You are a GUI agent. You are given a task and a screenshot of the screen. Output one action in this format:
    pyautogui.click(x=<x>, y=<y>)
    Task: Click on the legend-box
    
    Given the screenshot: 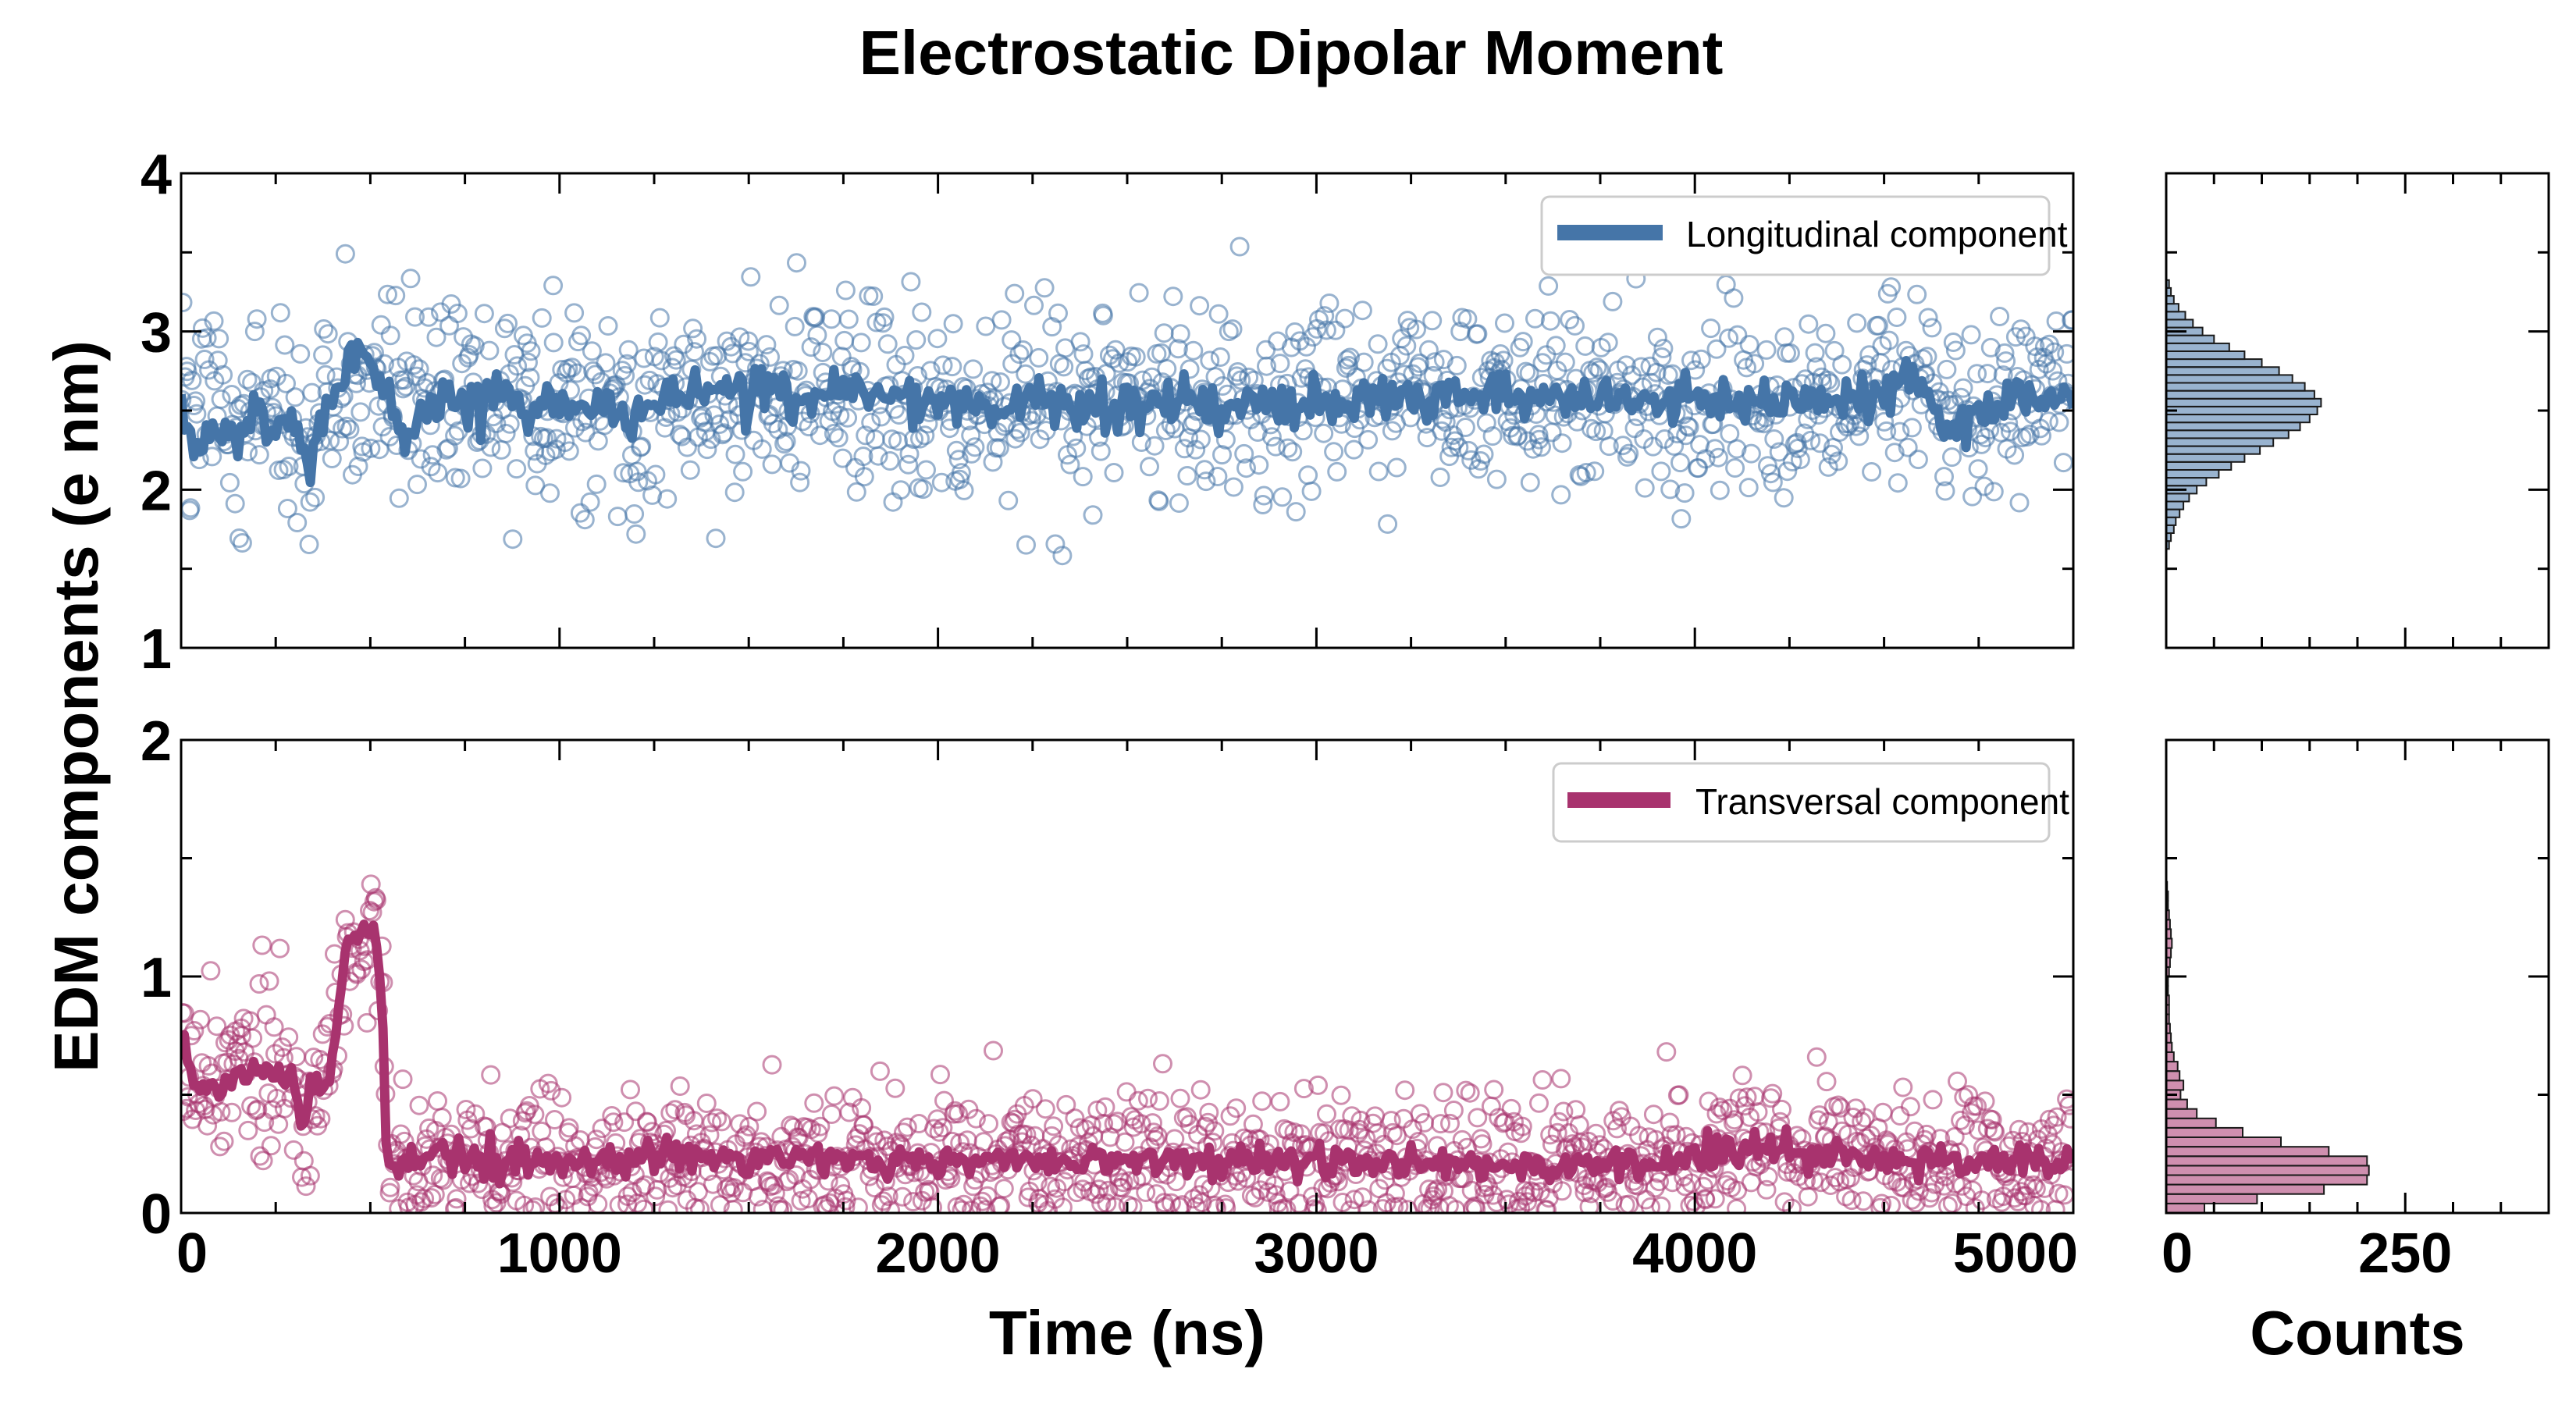 What is the action you would take?
    pyautogui.click(x=1801, y=803)
    